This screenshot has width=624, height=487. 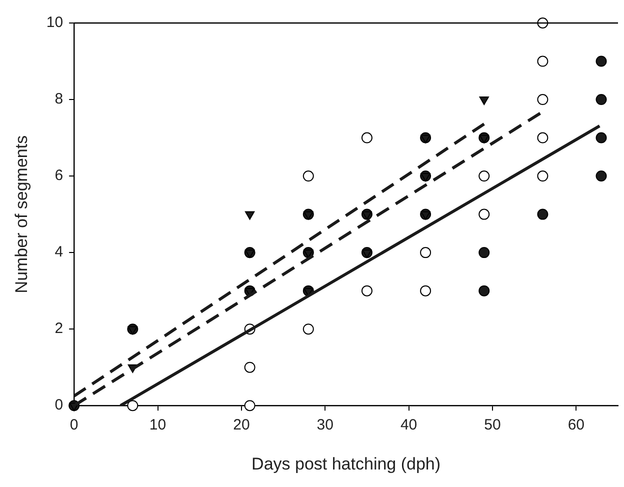 I want to click on y-tick-label: 0, so click(x=59, y=405).